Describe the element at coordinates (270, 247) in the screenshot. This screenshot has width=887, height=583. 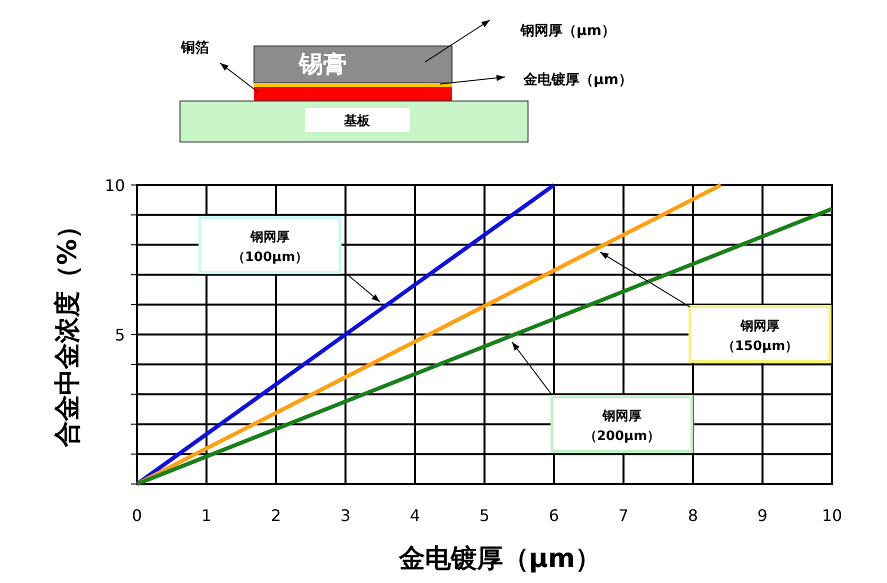
I see `annotation: 钢网厚（100μm）` at that location.